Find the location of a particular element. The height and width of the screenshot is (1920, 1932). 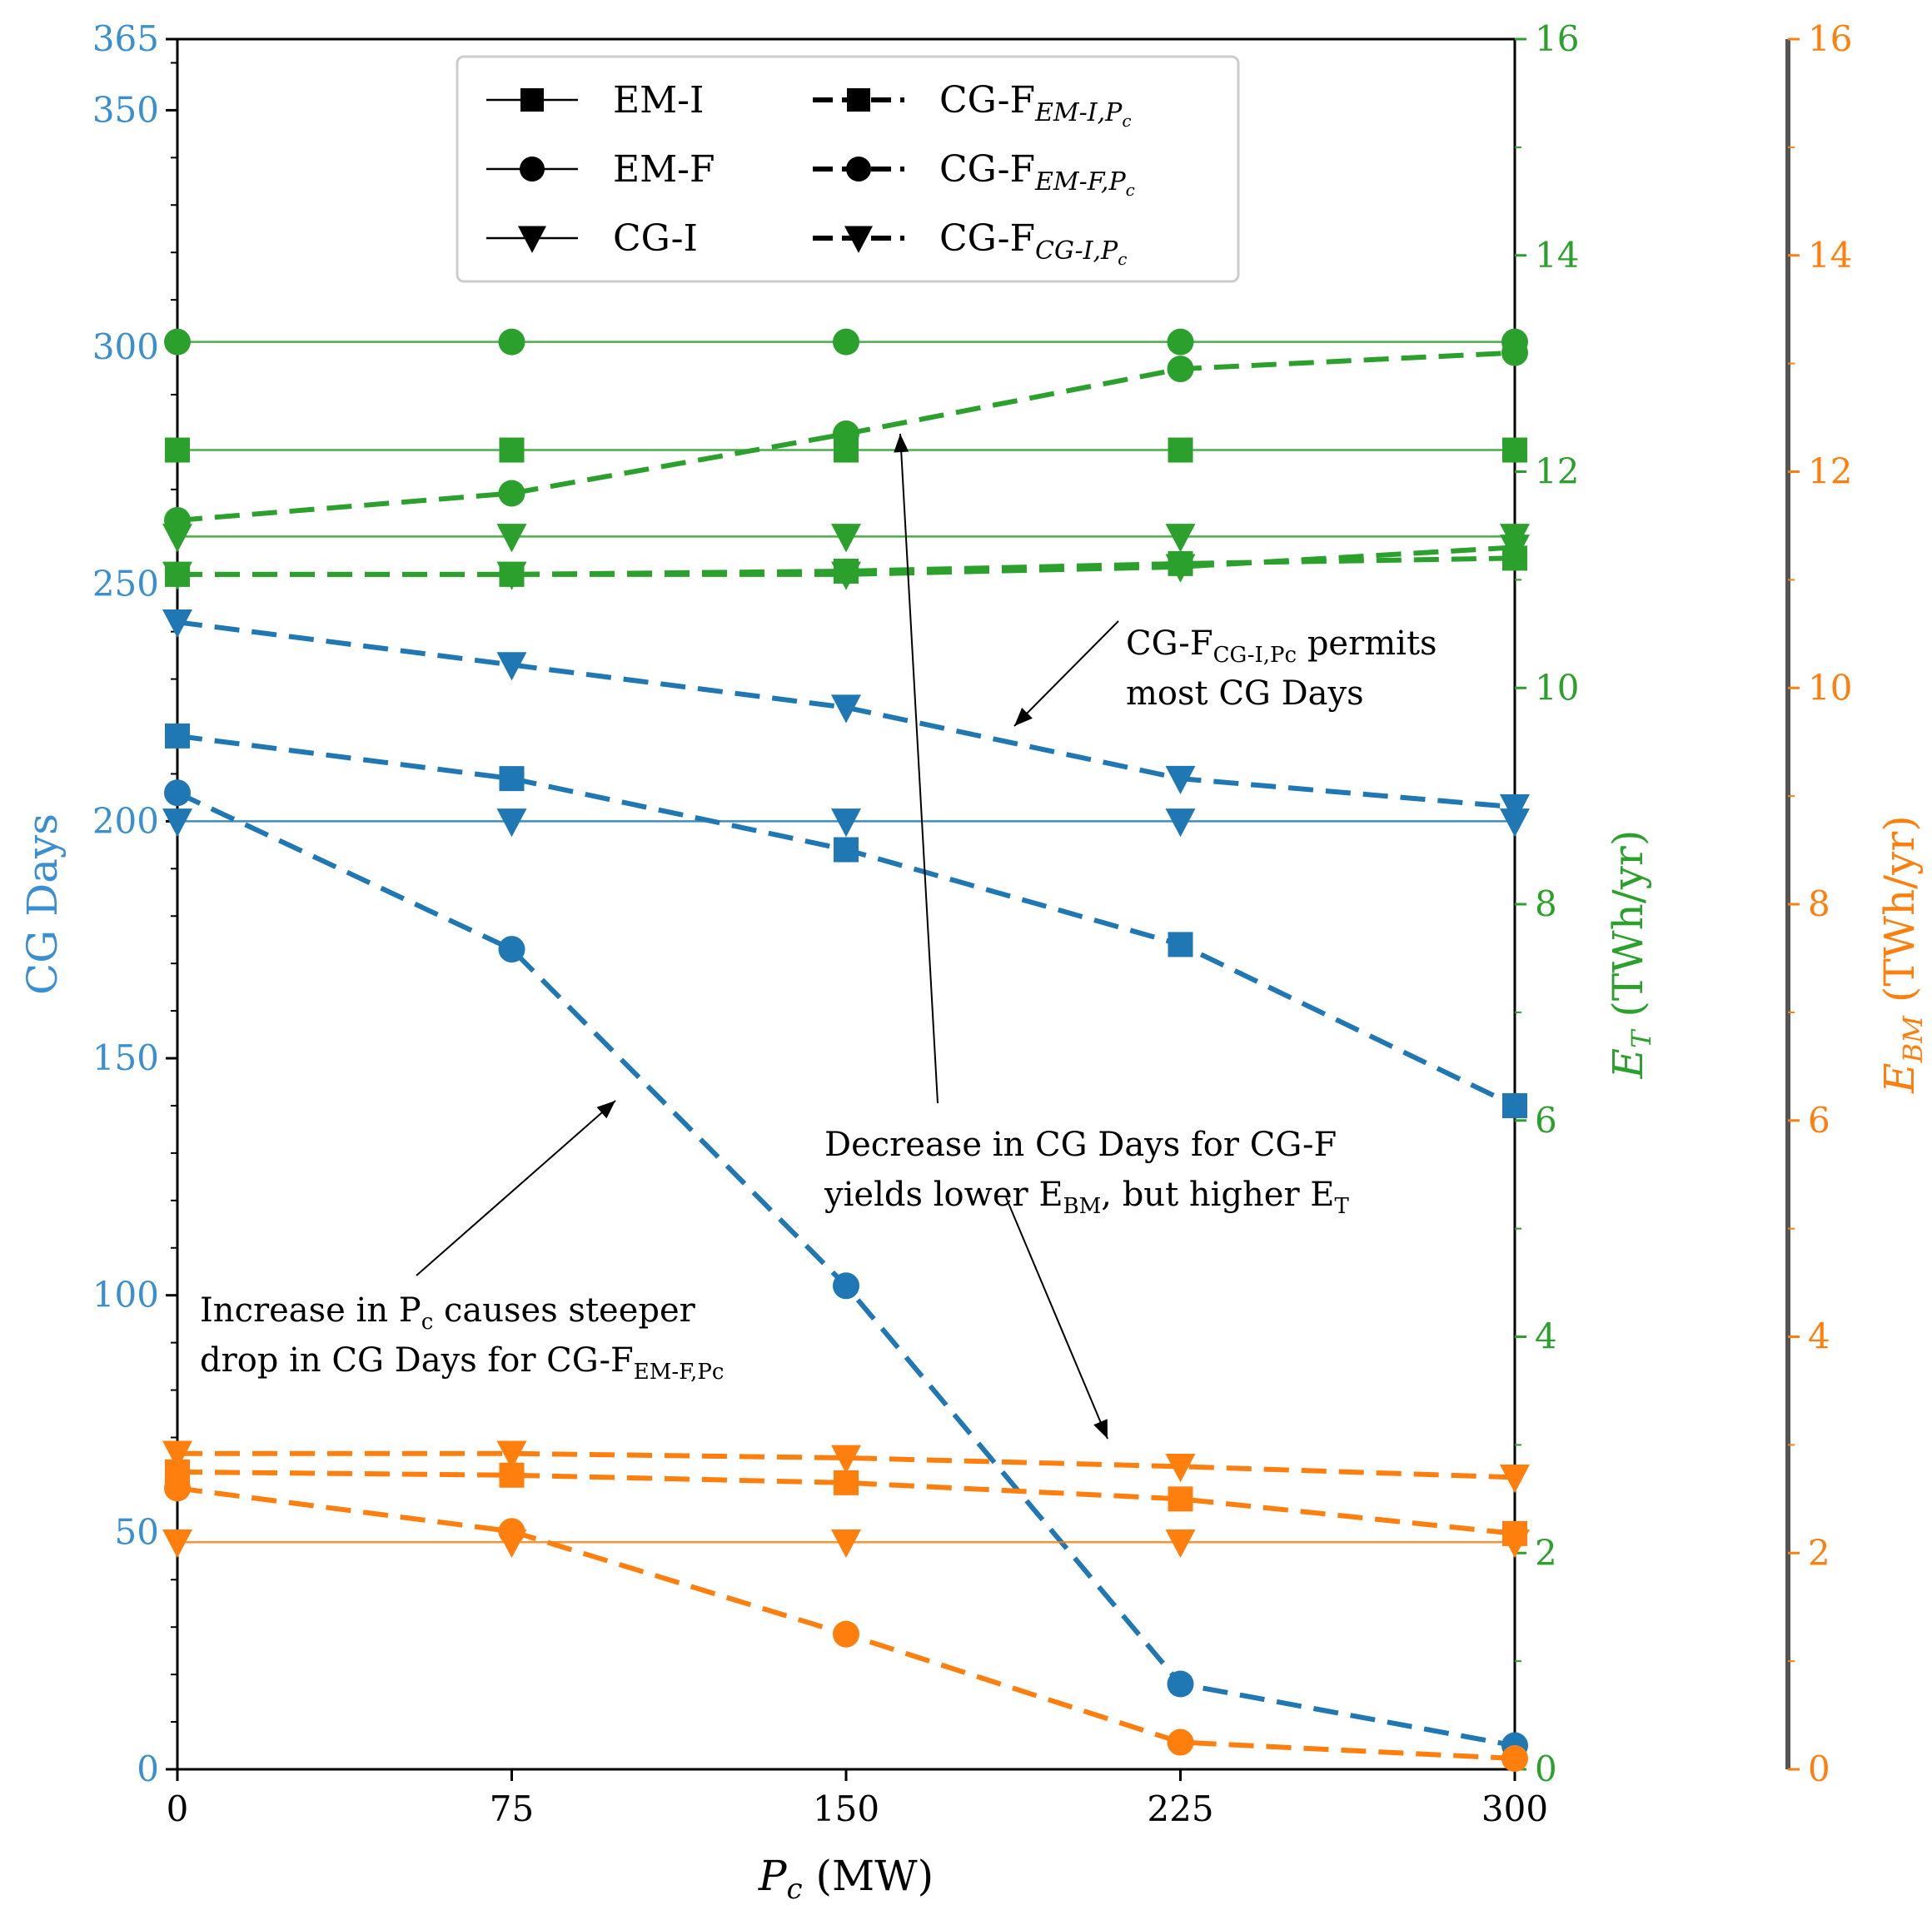

legend-label: EM-I is located at coordinates (658, 100).